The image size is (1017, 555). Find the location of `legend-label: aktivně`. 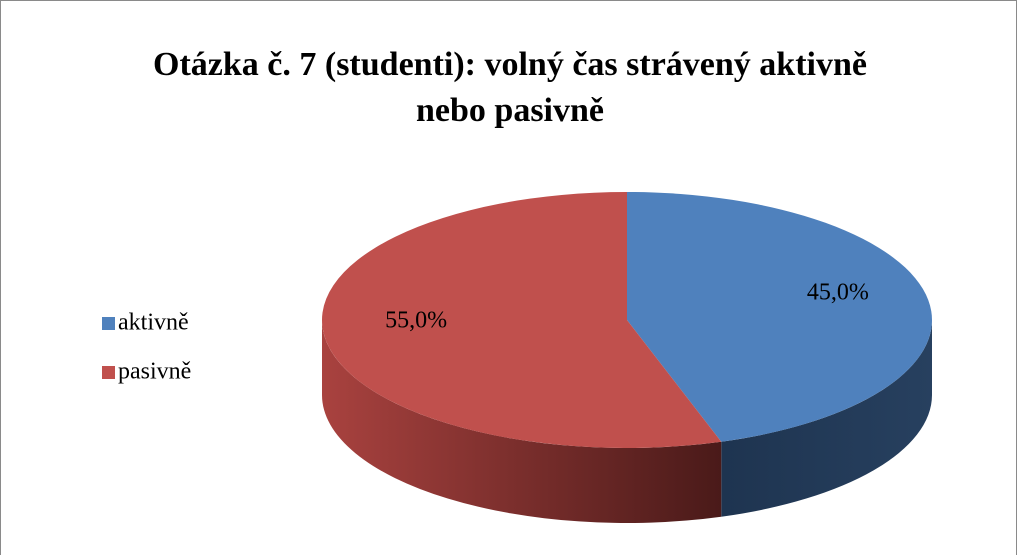

legend-label: aktivně is located at coordinates (153, 323).